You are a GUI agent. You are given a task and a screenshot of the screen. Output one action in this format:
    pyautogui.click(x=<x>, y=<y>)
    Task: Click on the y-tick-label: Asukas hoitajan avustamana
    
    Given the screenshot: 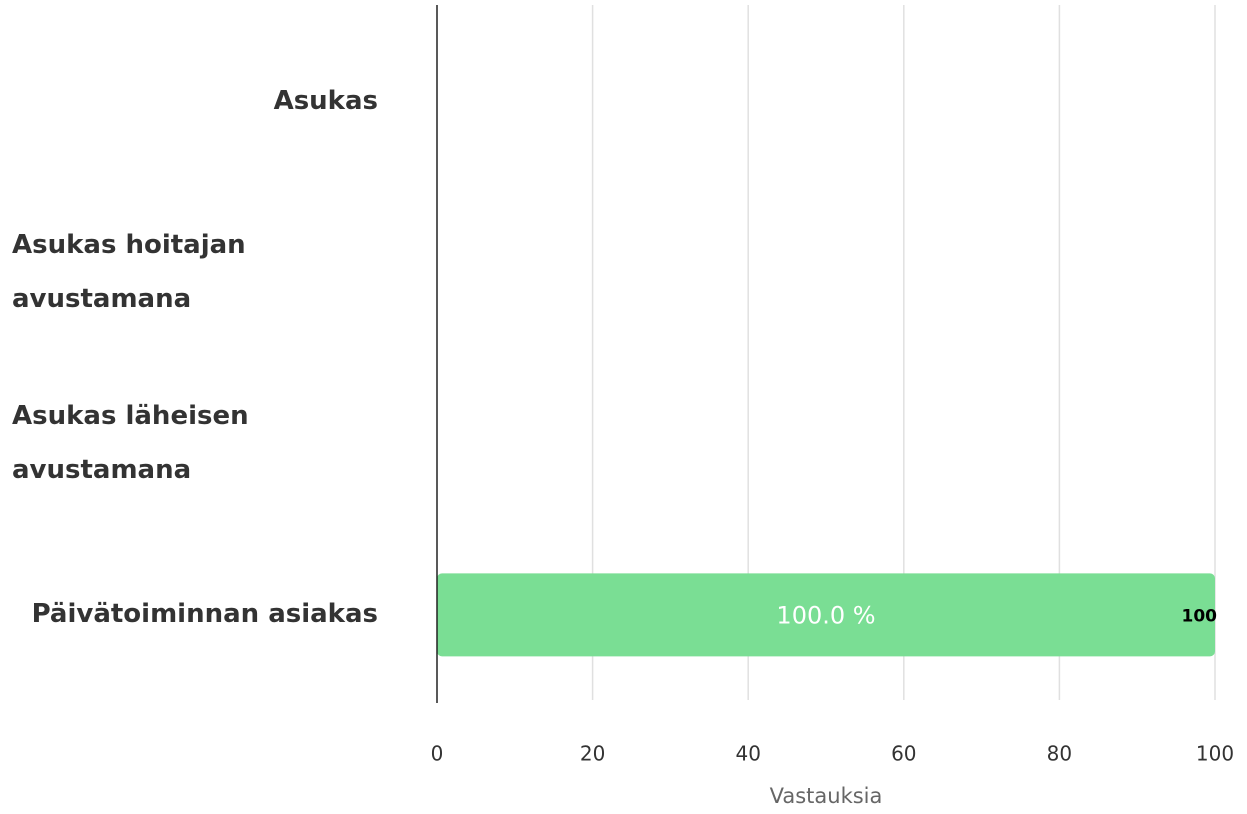 What is the action you would take?
    pyautogui.click(x=129, y=271)
    